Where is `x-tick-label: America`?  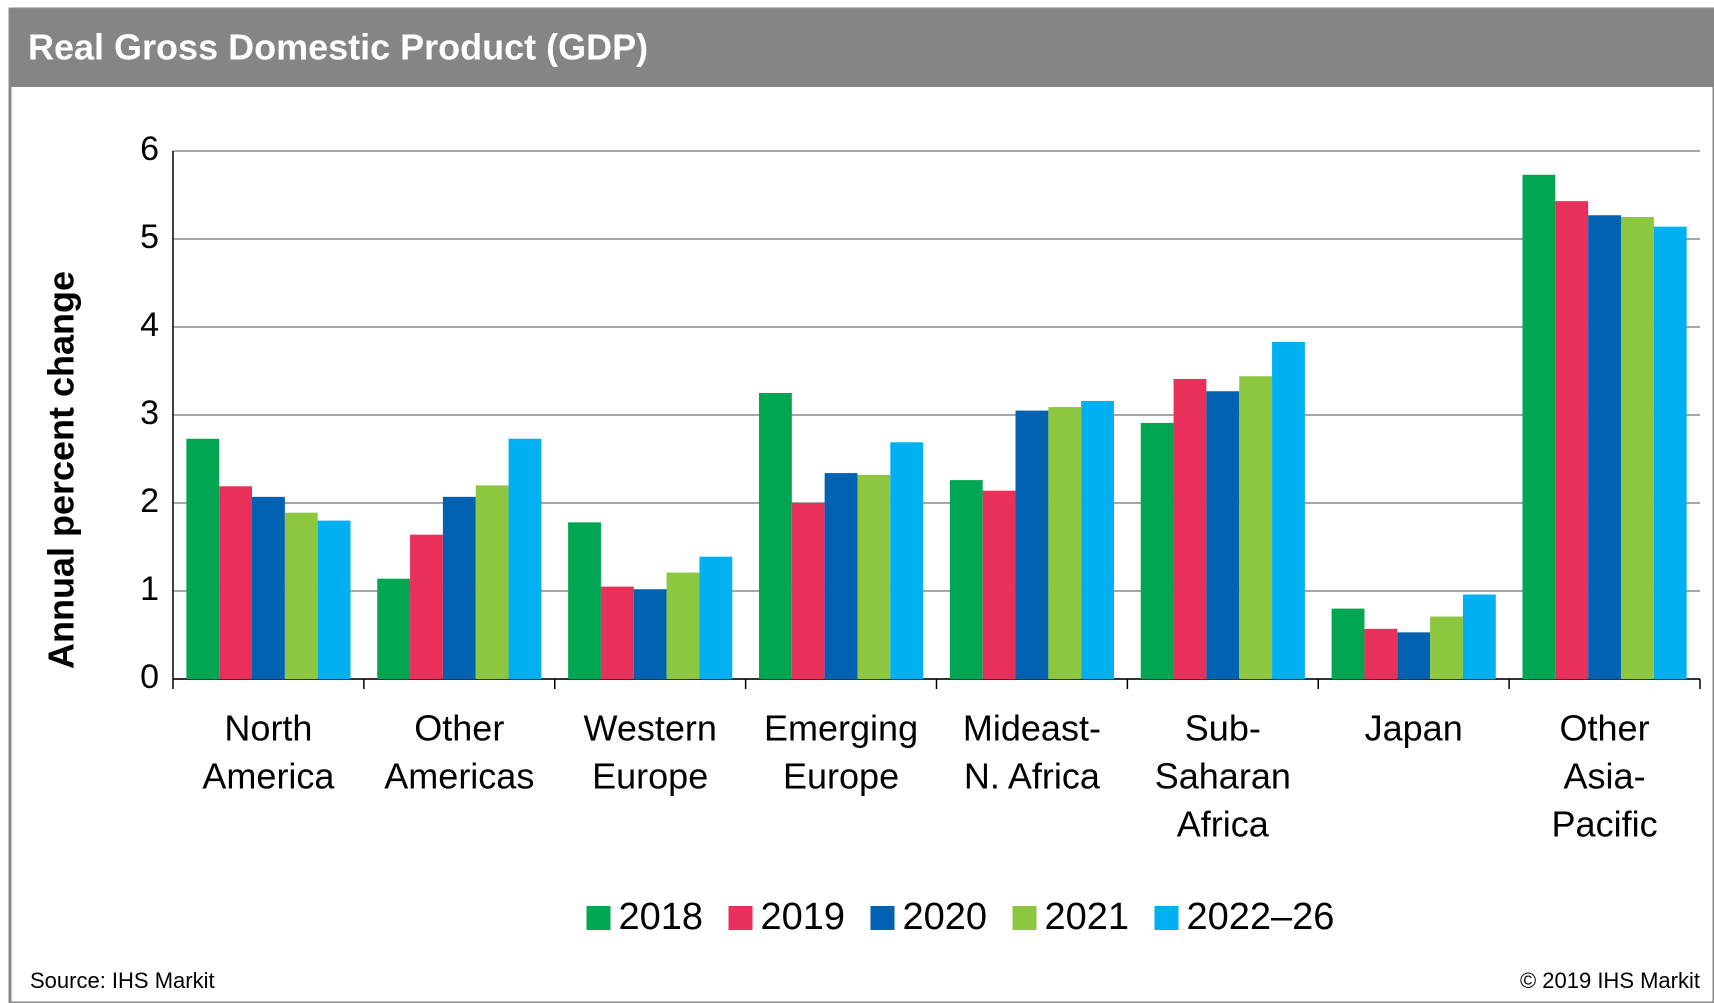 x-tick-label: America is located at coordinates (268, 776).